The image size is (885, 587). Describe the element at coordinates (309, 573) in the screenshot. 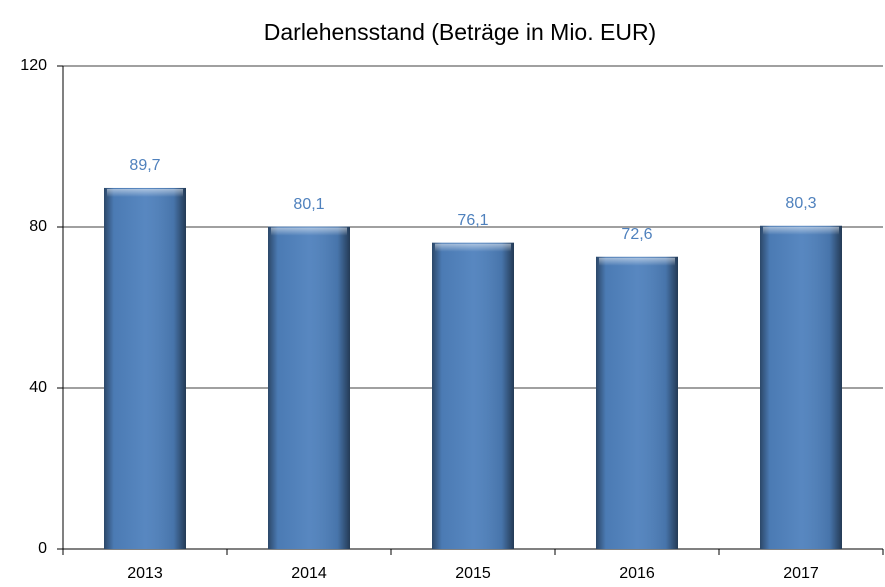

I see `x-tick-label: 2014` at that location.